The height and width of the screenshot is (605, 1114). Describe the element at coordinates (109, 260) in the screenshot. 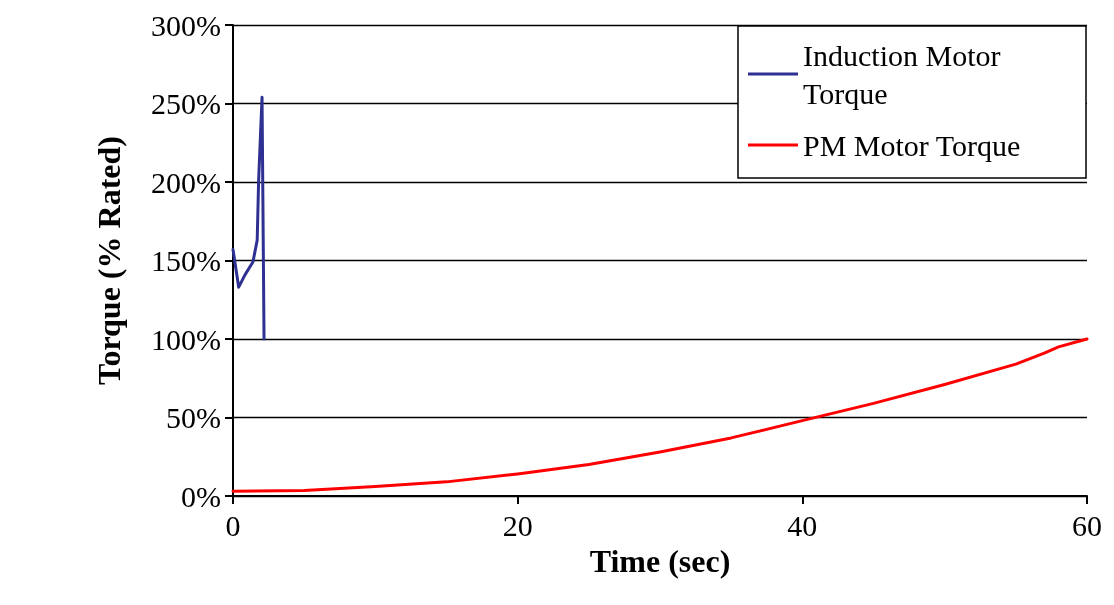

I see `y-axis-title: Torque (% Rated)` at that location.